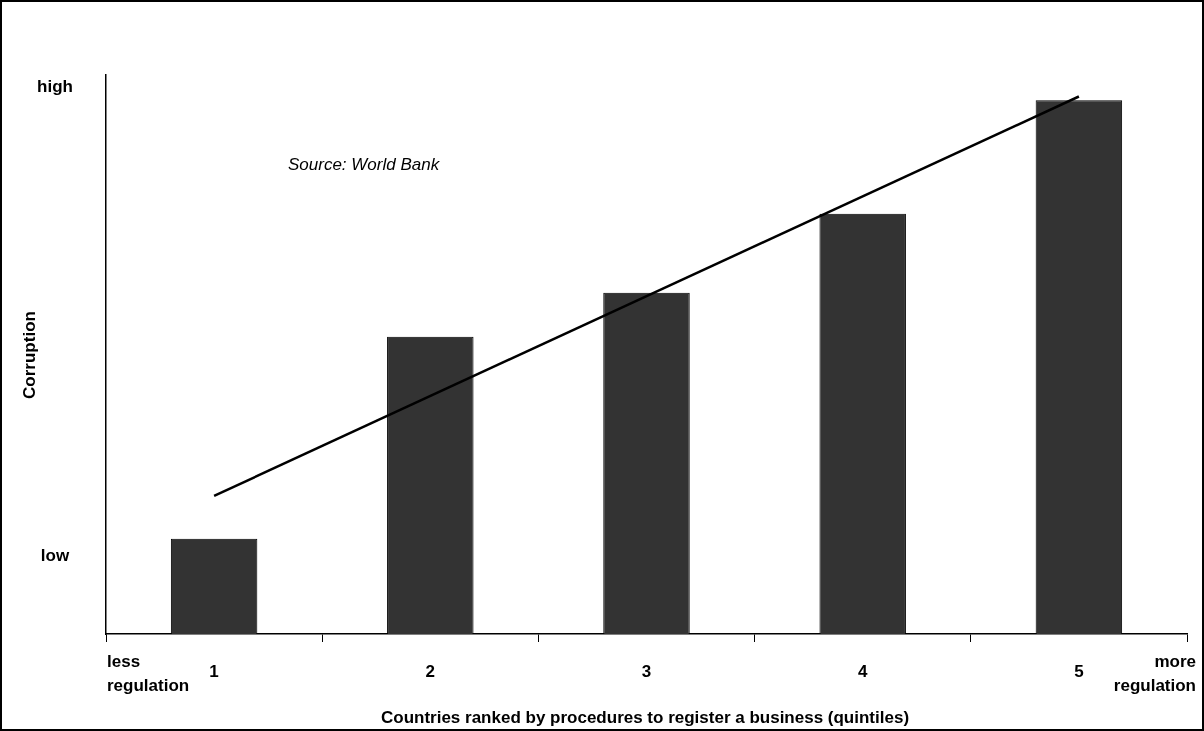 The height and width of the screenshot is (731, 1204). I want to click on x-tick-label: 4, so click(862, 671).